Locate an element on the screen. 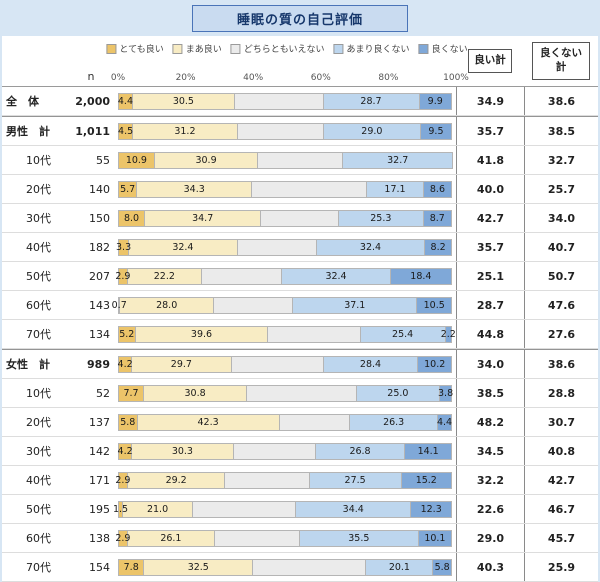  bar-segment-value: 27.5 is located at coordinates (355, 480).